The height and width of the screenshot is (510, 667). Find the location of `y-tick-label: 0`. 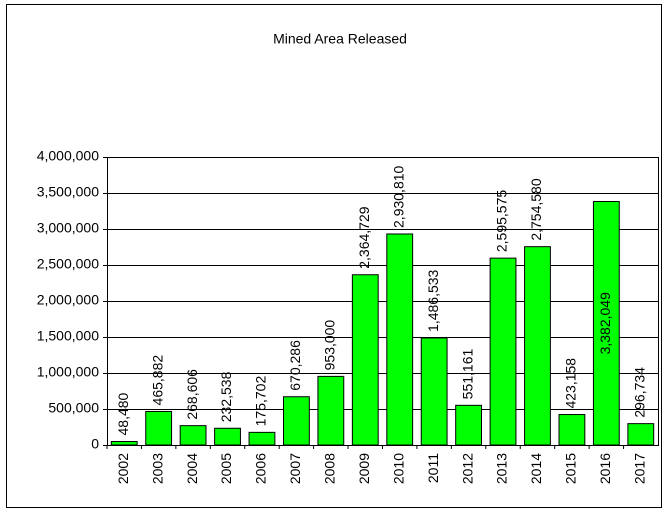

y-tick-label: 0 is located at coordinates (95, 444).